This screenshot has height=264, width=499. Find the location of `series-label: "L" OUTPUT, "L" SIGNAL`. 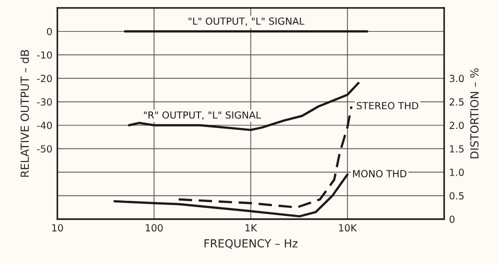

series-label: "L" OUTPUT, "L" SIGNAL is located at coordinates (246, 21).